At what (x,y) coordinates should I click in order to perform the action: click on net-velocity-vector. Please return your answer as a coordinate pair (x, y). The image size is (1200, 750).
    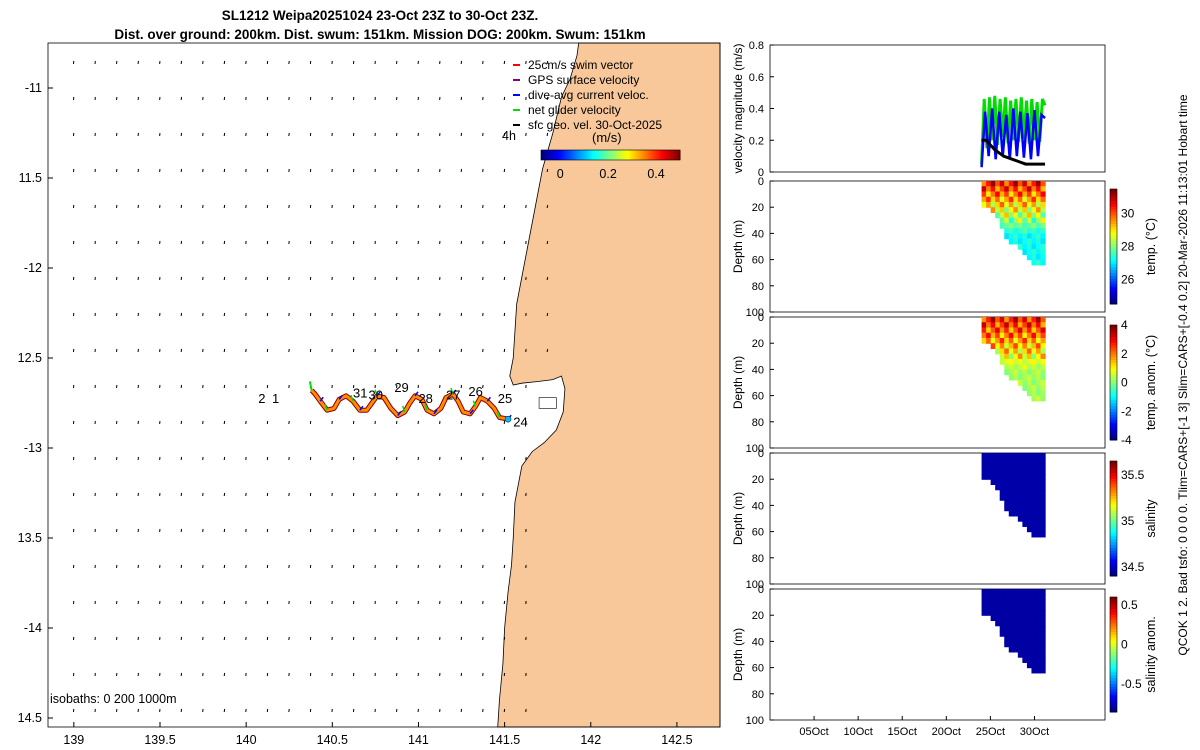
    Looking at the image, I should click on (326, 407).